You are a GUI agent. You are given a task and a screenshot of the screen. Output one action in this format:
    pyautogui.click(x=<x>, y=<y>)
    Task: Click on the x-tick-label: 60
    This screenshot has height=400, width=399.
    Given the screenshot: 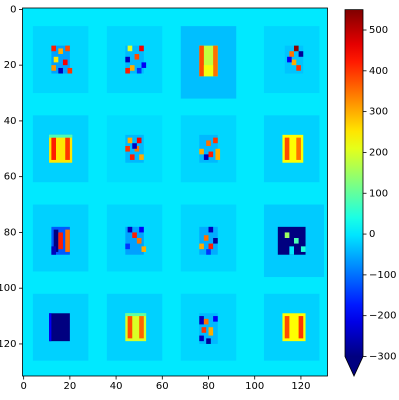 What is the action you would take?
    pyautogui.click(x=162, y=386)
    